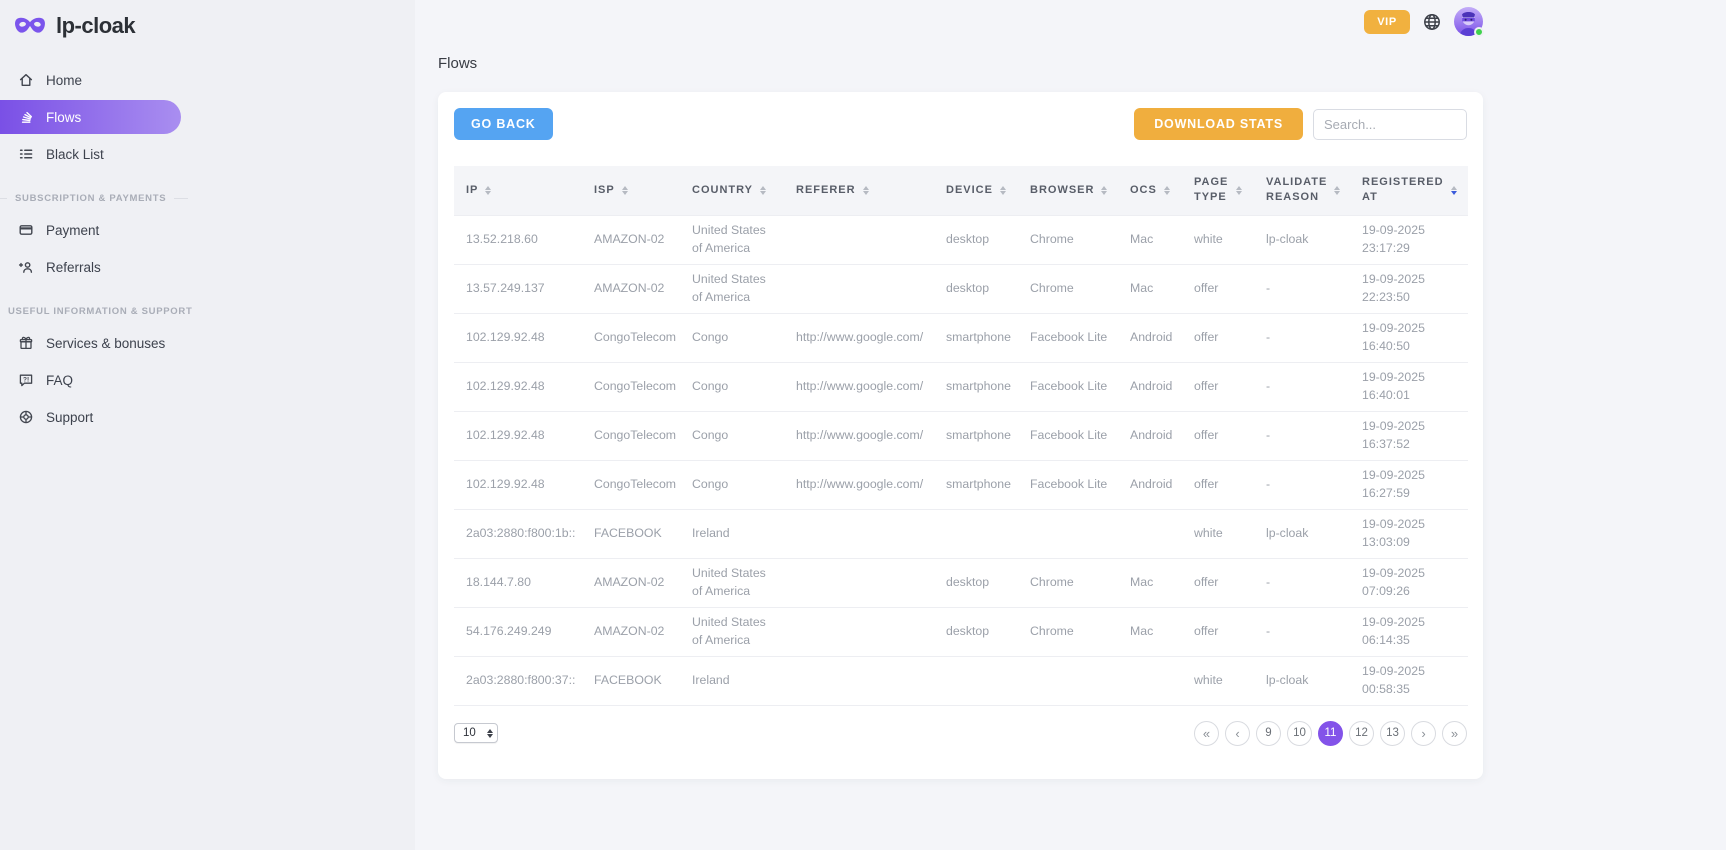  Describe the element at coordinates (1068, 583) in the screenshot. I see `table-cell: Chrome` at that location.